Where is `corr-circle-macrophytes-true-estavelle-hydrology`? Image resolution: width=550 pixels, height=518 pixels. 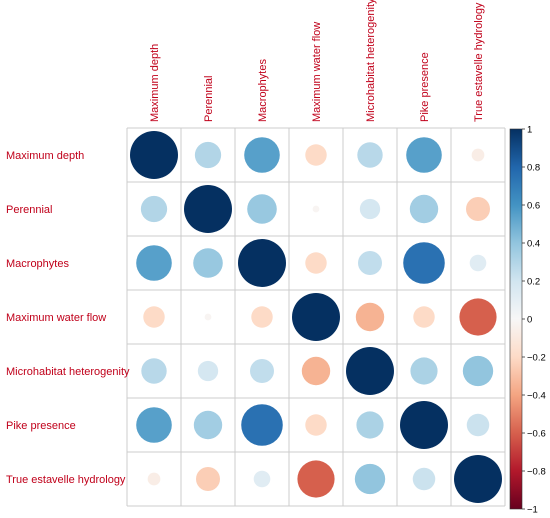 corr-circle-macrophytes-true-estavelle-hydrology is located at coordinates (478, 263).